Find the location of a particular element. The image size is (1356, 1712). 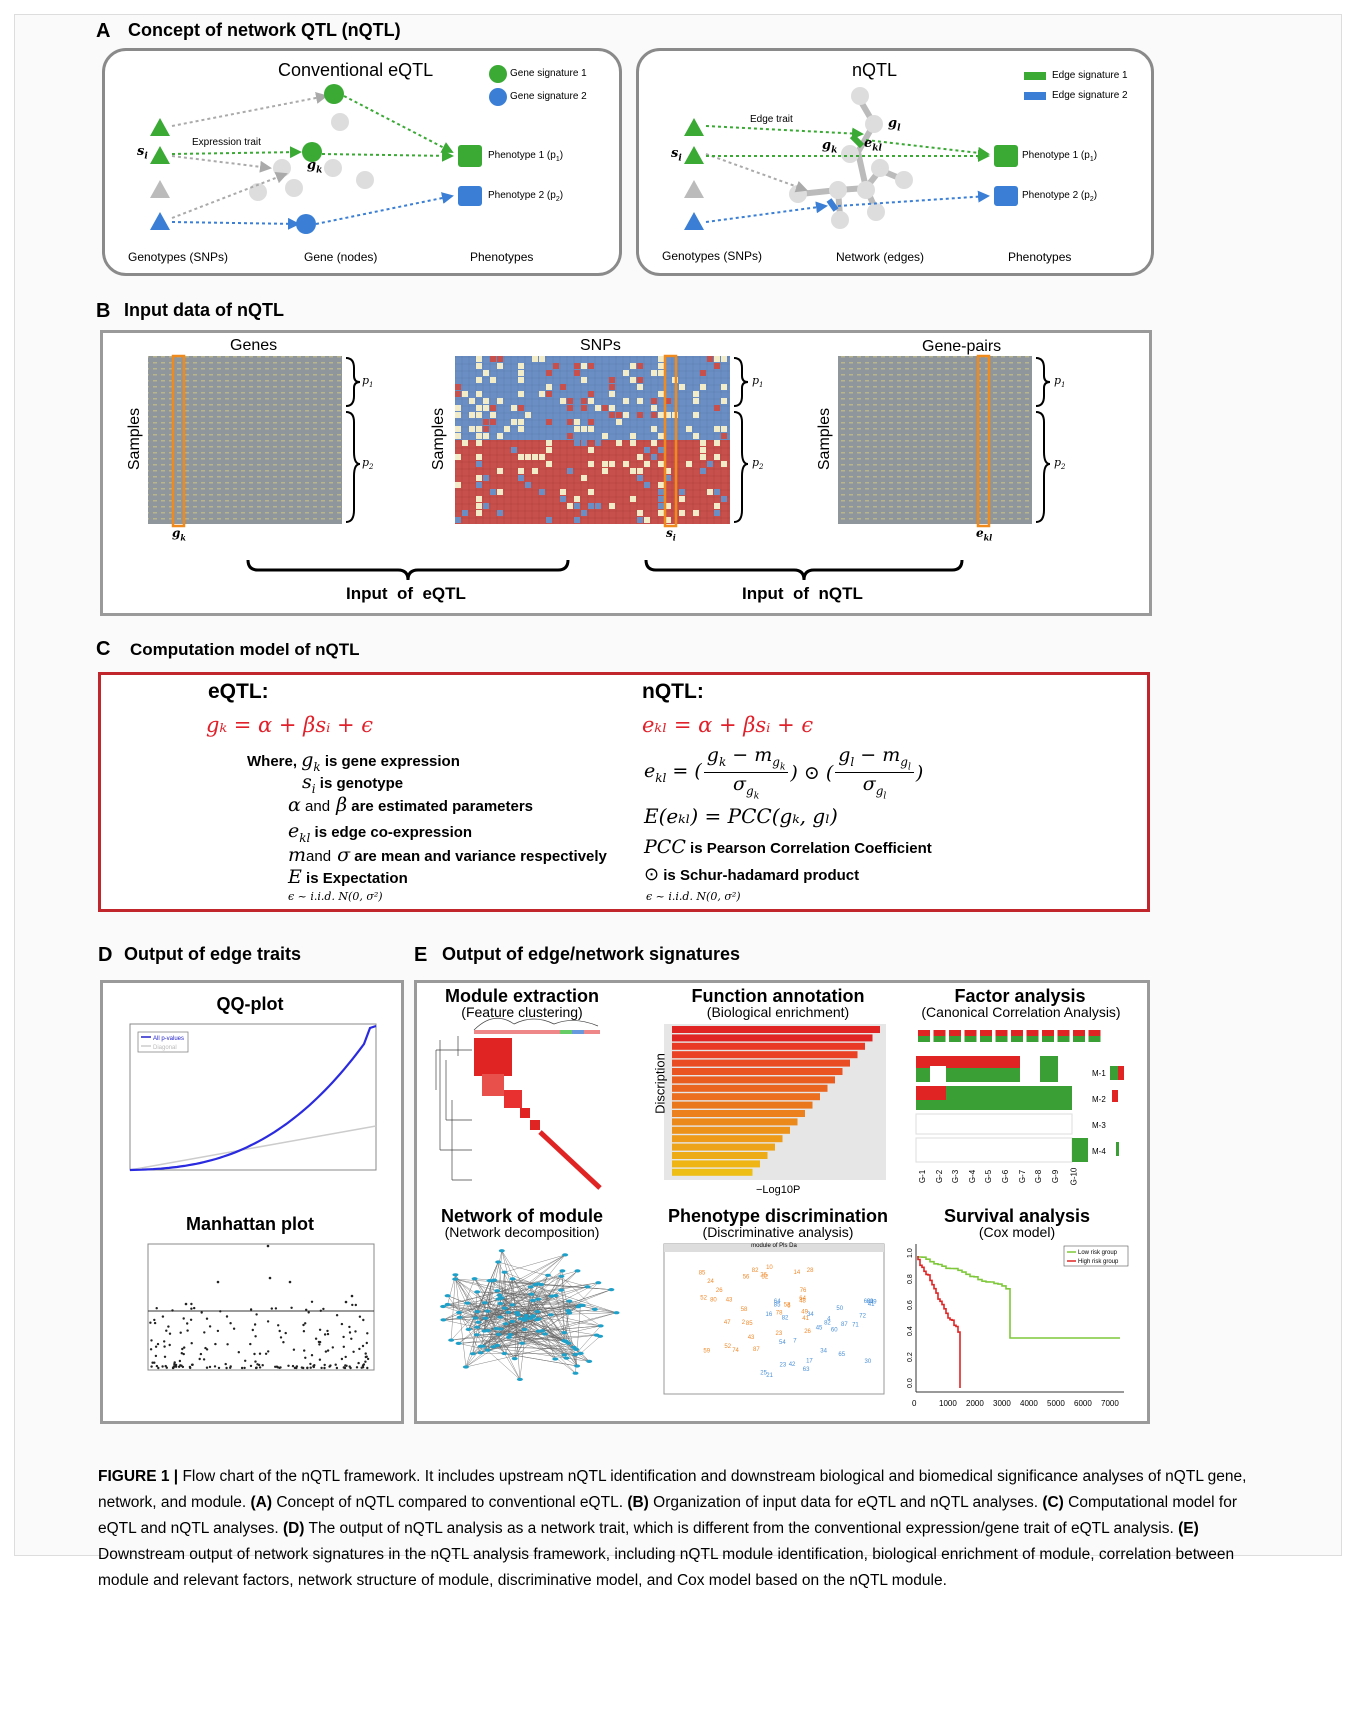

panel-d-letter: D is located at coordinates (105, 955).